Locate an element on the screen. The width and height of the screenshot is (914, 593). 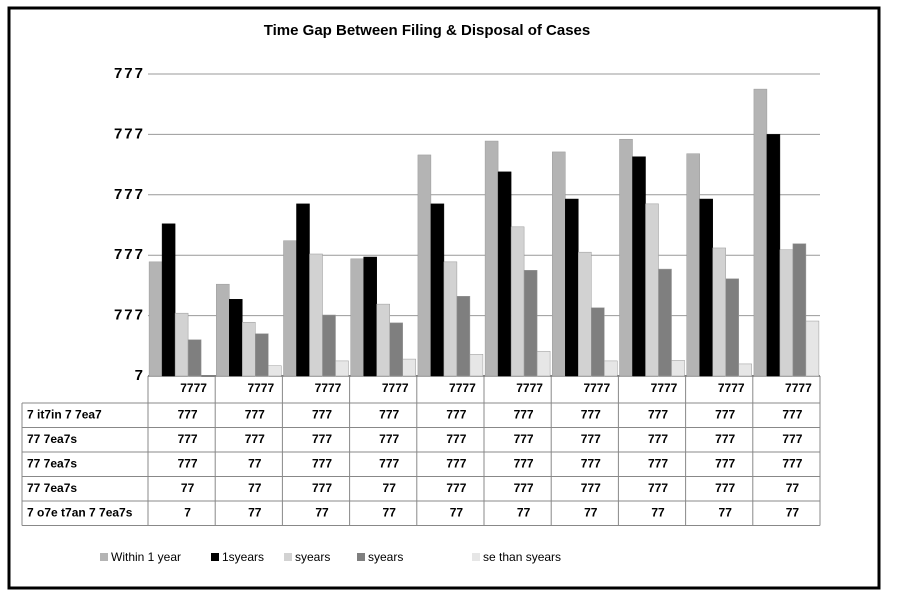
table-row-label: 7 it7in 7 7ea7 is located at coordinates (64, 414).